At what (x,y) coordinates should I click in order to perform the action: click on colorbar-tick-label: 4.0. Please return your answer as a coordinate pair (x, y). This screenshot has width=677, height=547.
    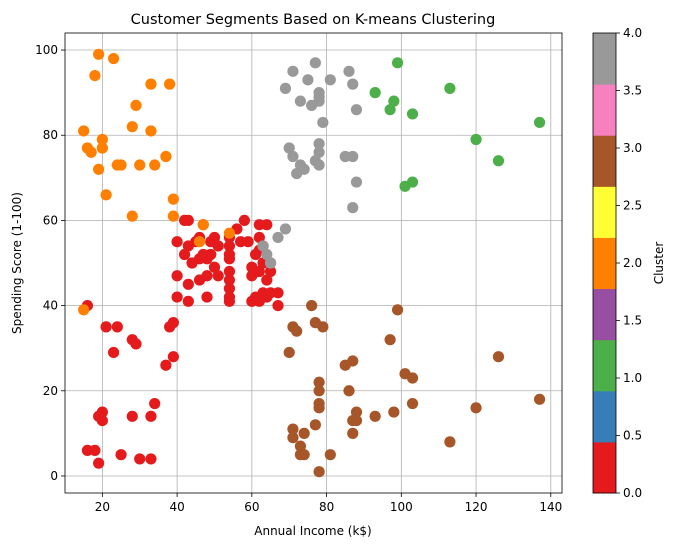
    Looking at the image, I should click on (632, 33).